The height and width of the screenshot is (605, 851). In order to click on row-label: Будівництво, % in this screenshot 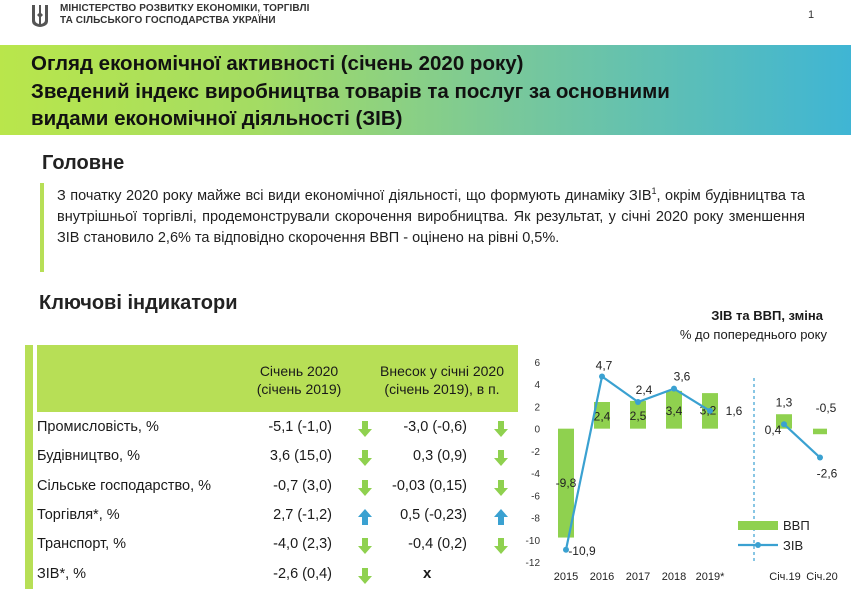, I will do `click(88, 456)`.